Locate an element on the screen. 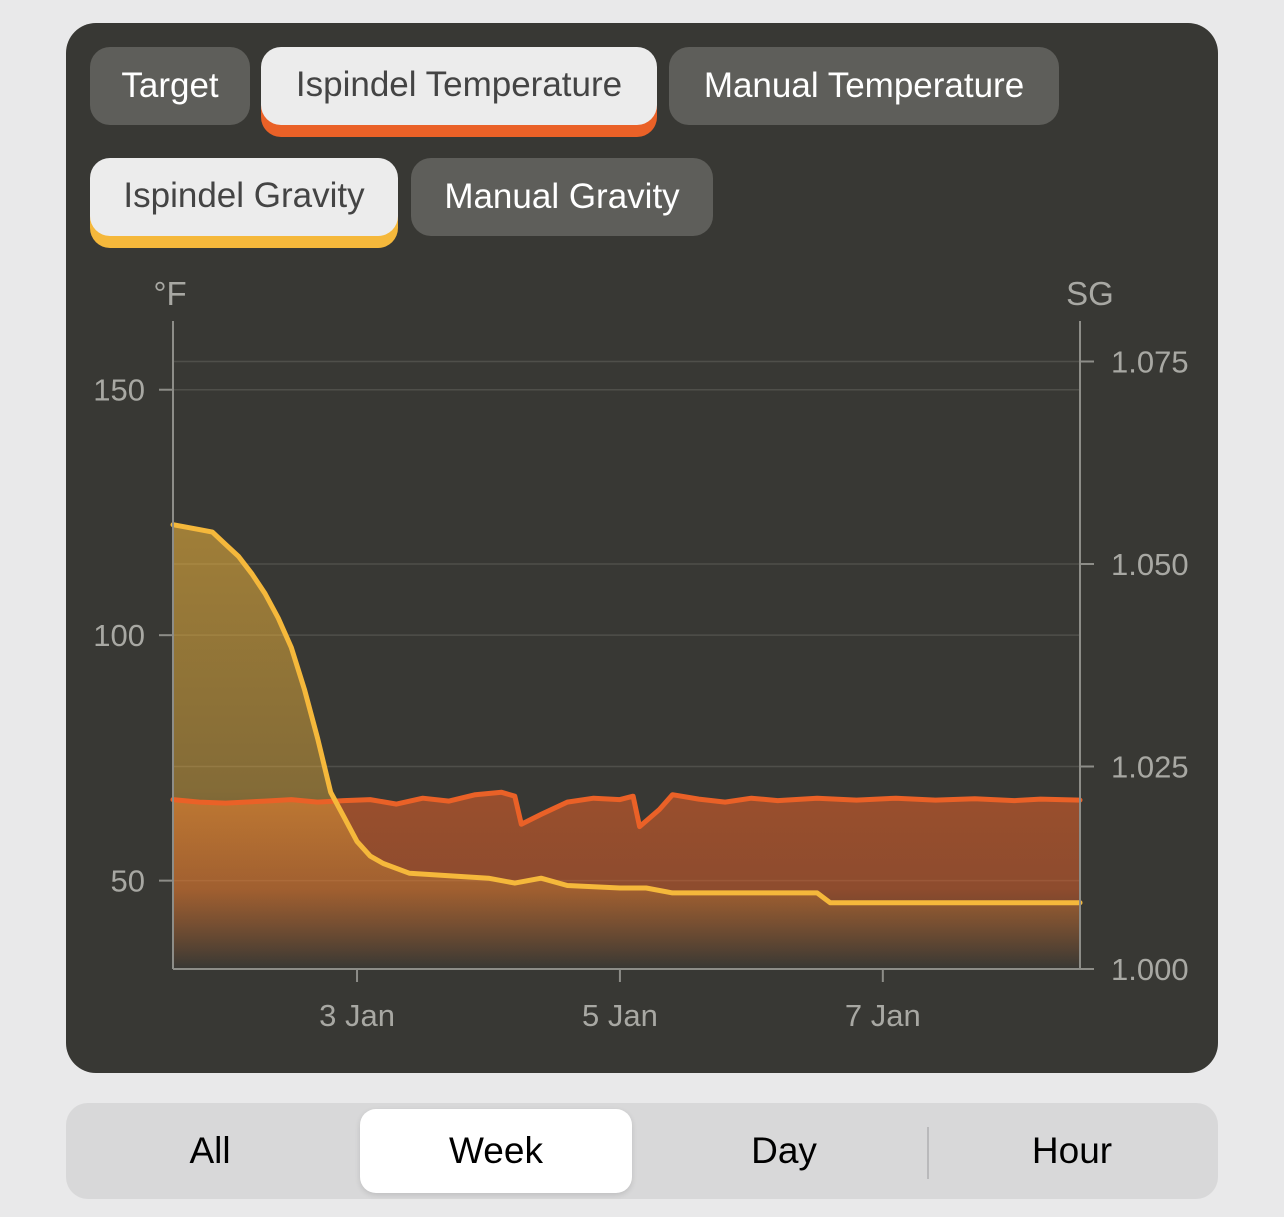 Image resolution: width=1284 pixels, height=1217 pixels. left-tick-label: 150 is located at coordinates (119, 390).